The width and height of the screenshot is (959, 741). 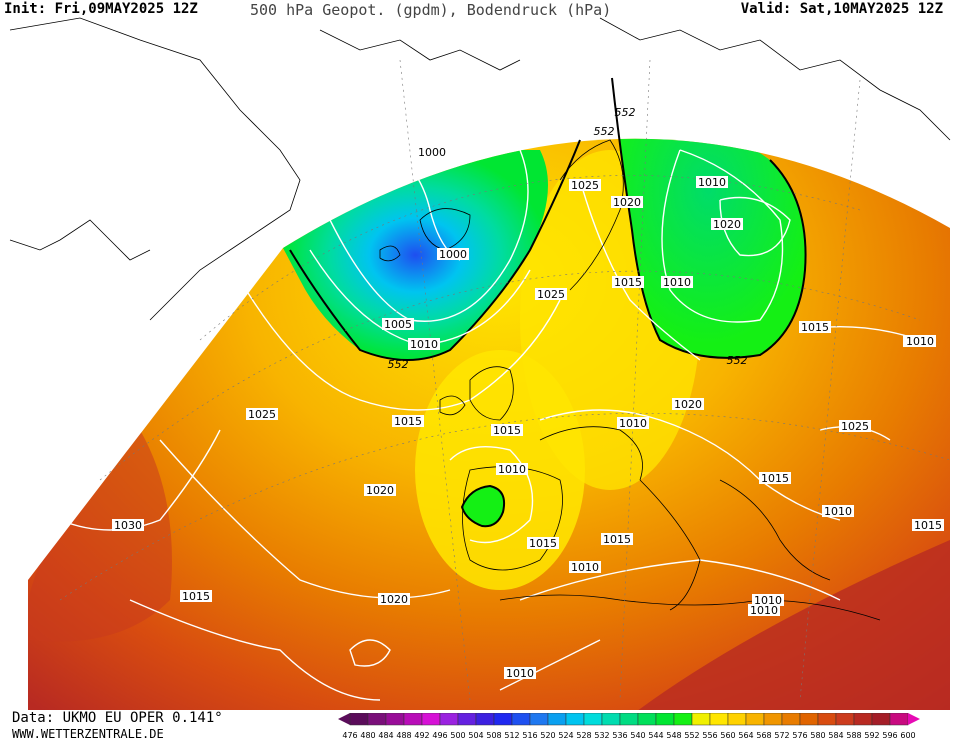 What do you see at coordinates (907, 735) in the screenshot?
I see `scale-tick-label: 600` at bounding box center [907, 735].